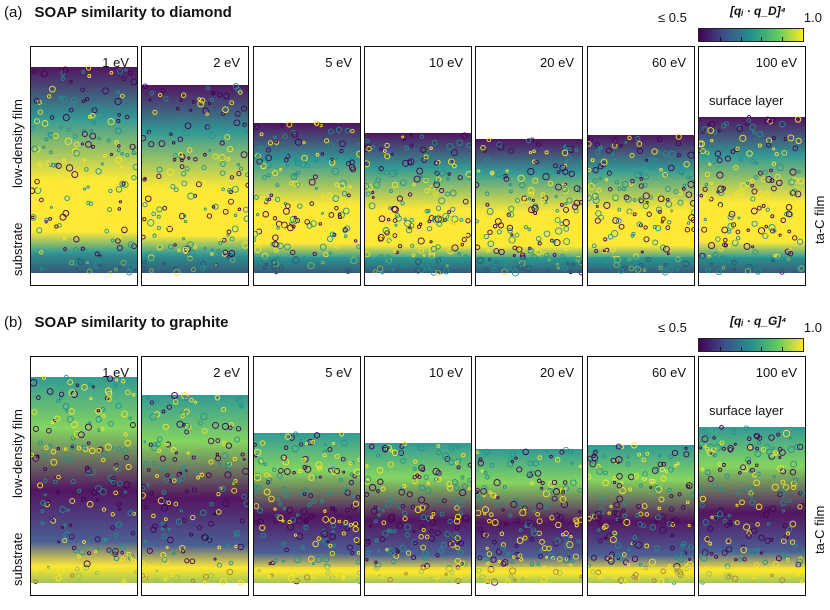 This screenshot has height=610, width=830. Describe the element at coordinates (13, 12) in the screenshot. I see `panel-a-label: (a)` at that location.